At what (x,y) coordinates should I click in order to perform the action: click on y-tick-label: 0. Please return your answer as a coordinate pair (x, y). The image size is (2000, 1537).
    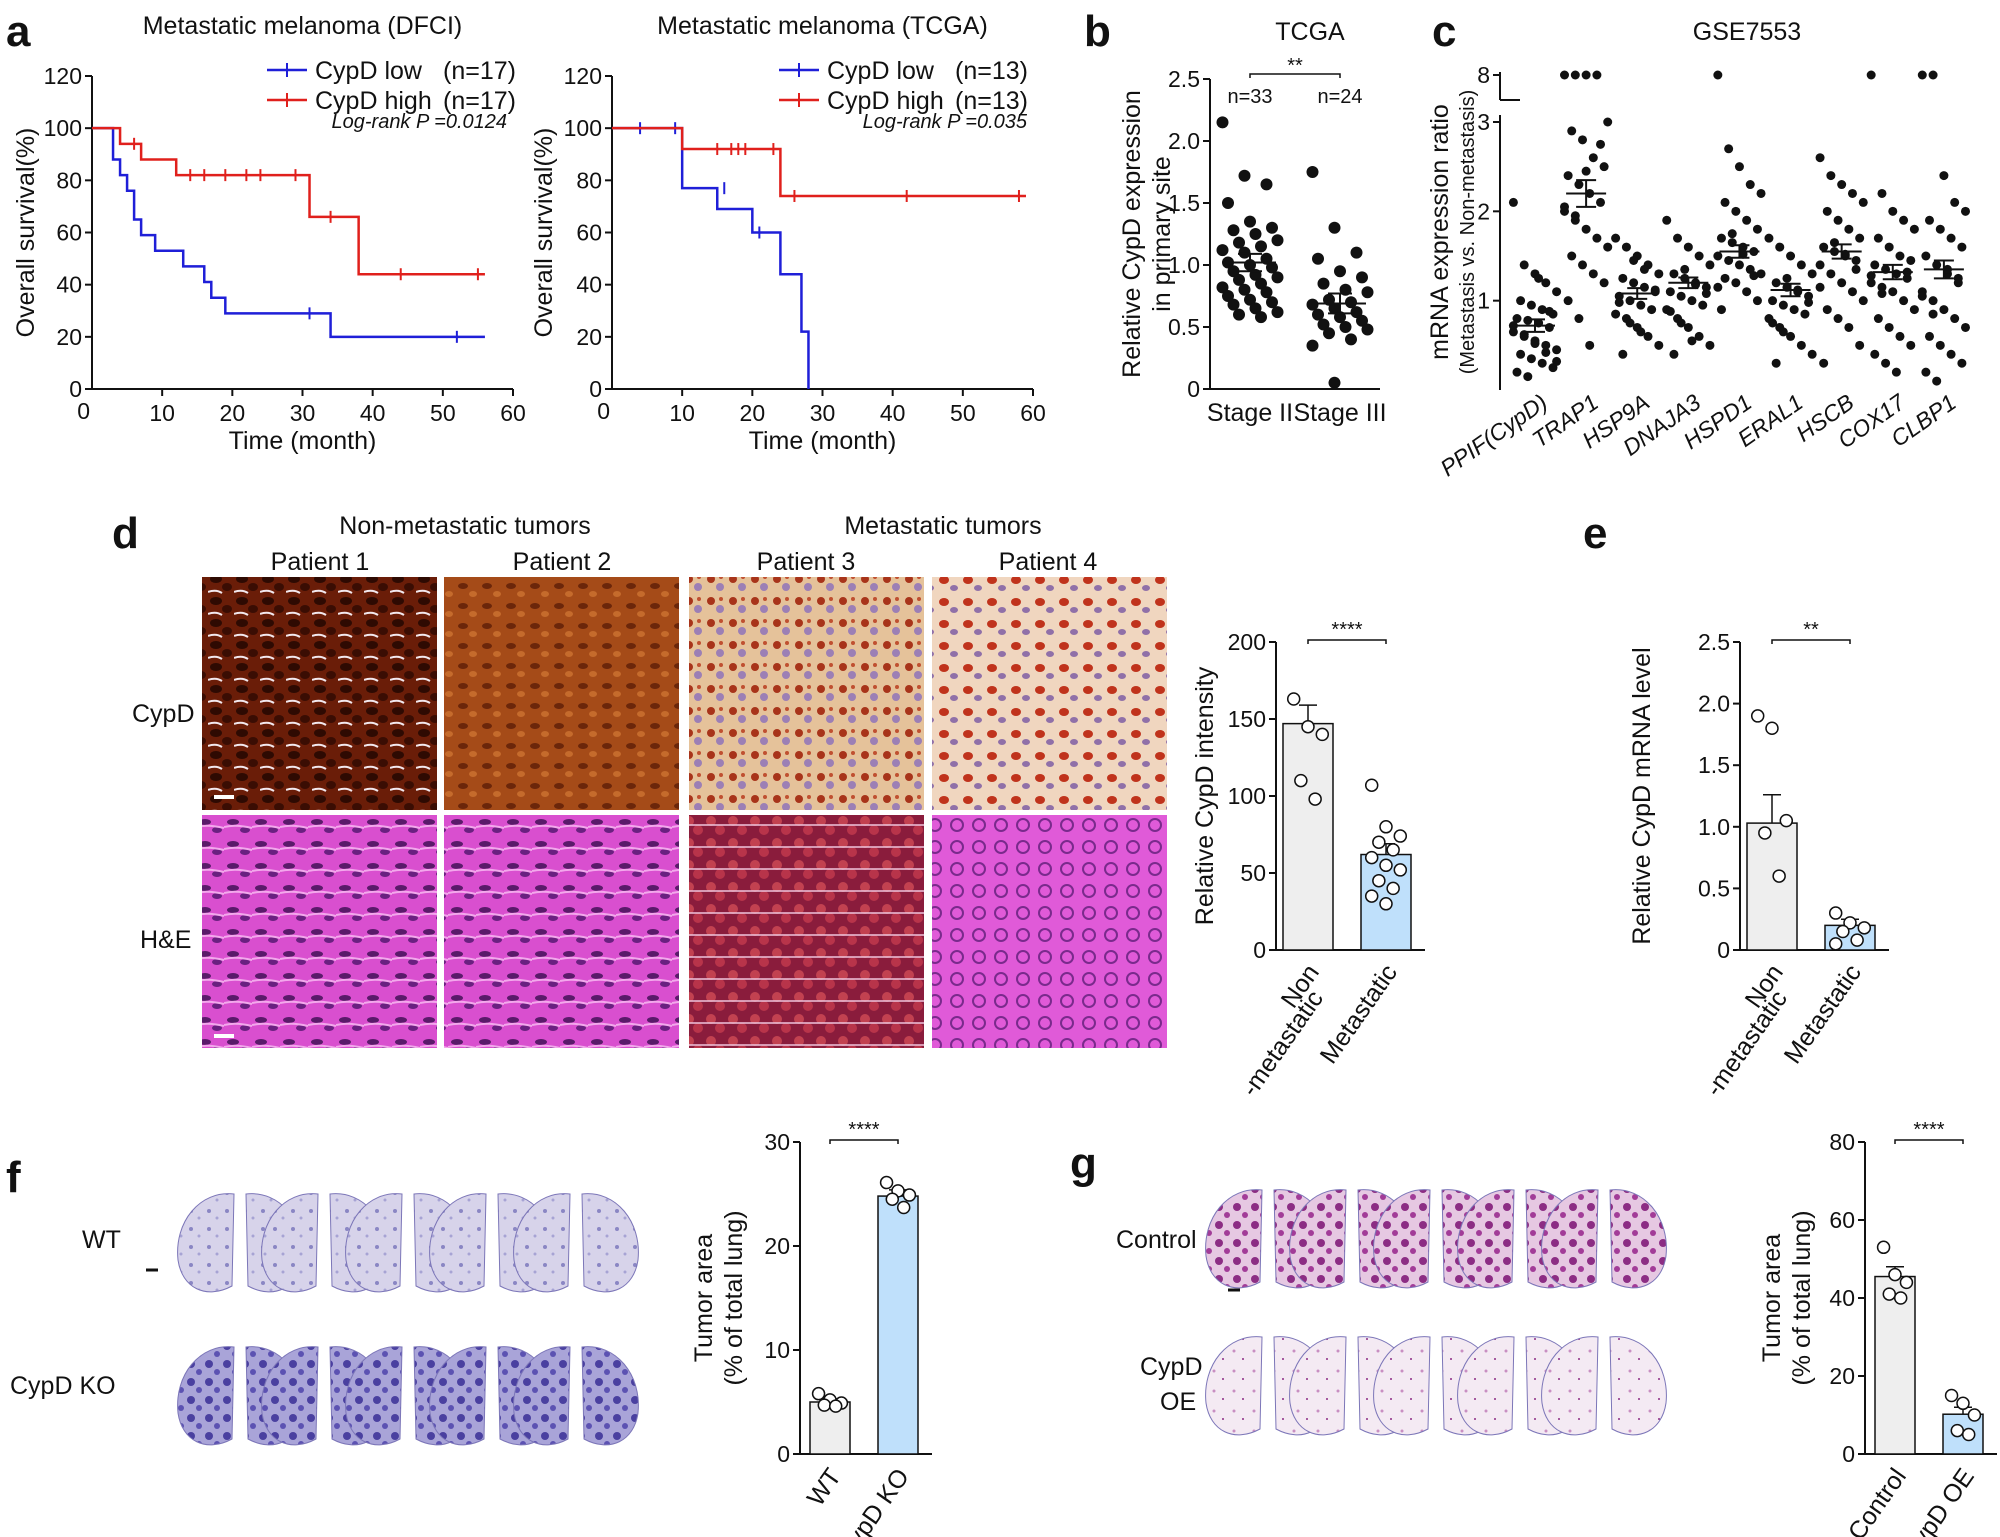
    Looking at the image, I should click on (1259, 950).